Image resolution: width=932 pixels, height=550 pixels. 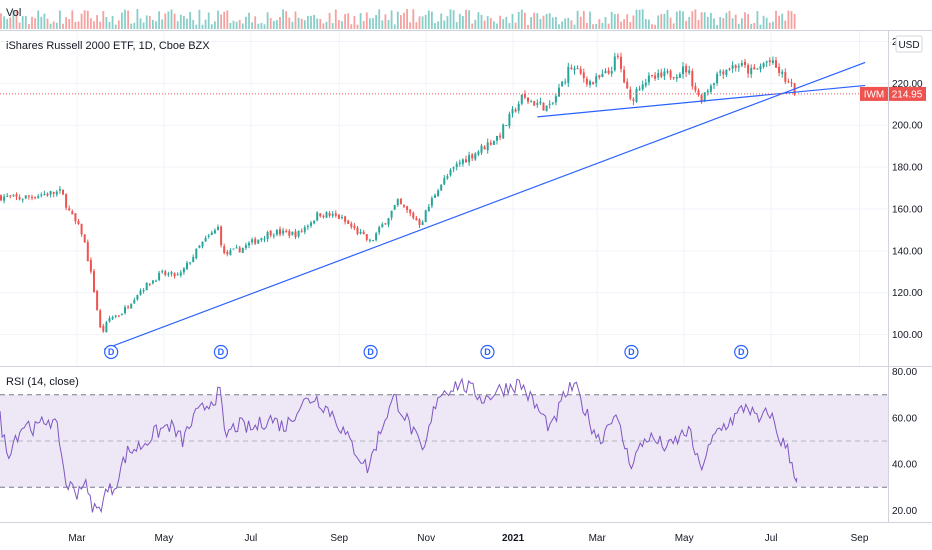 What do you see at coordinates (904, 442) in the screenshot?
I see `rsi-axis: 20.00 40.00 60.00 80.00` at bounding box center [904, 442].